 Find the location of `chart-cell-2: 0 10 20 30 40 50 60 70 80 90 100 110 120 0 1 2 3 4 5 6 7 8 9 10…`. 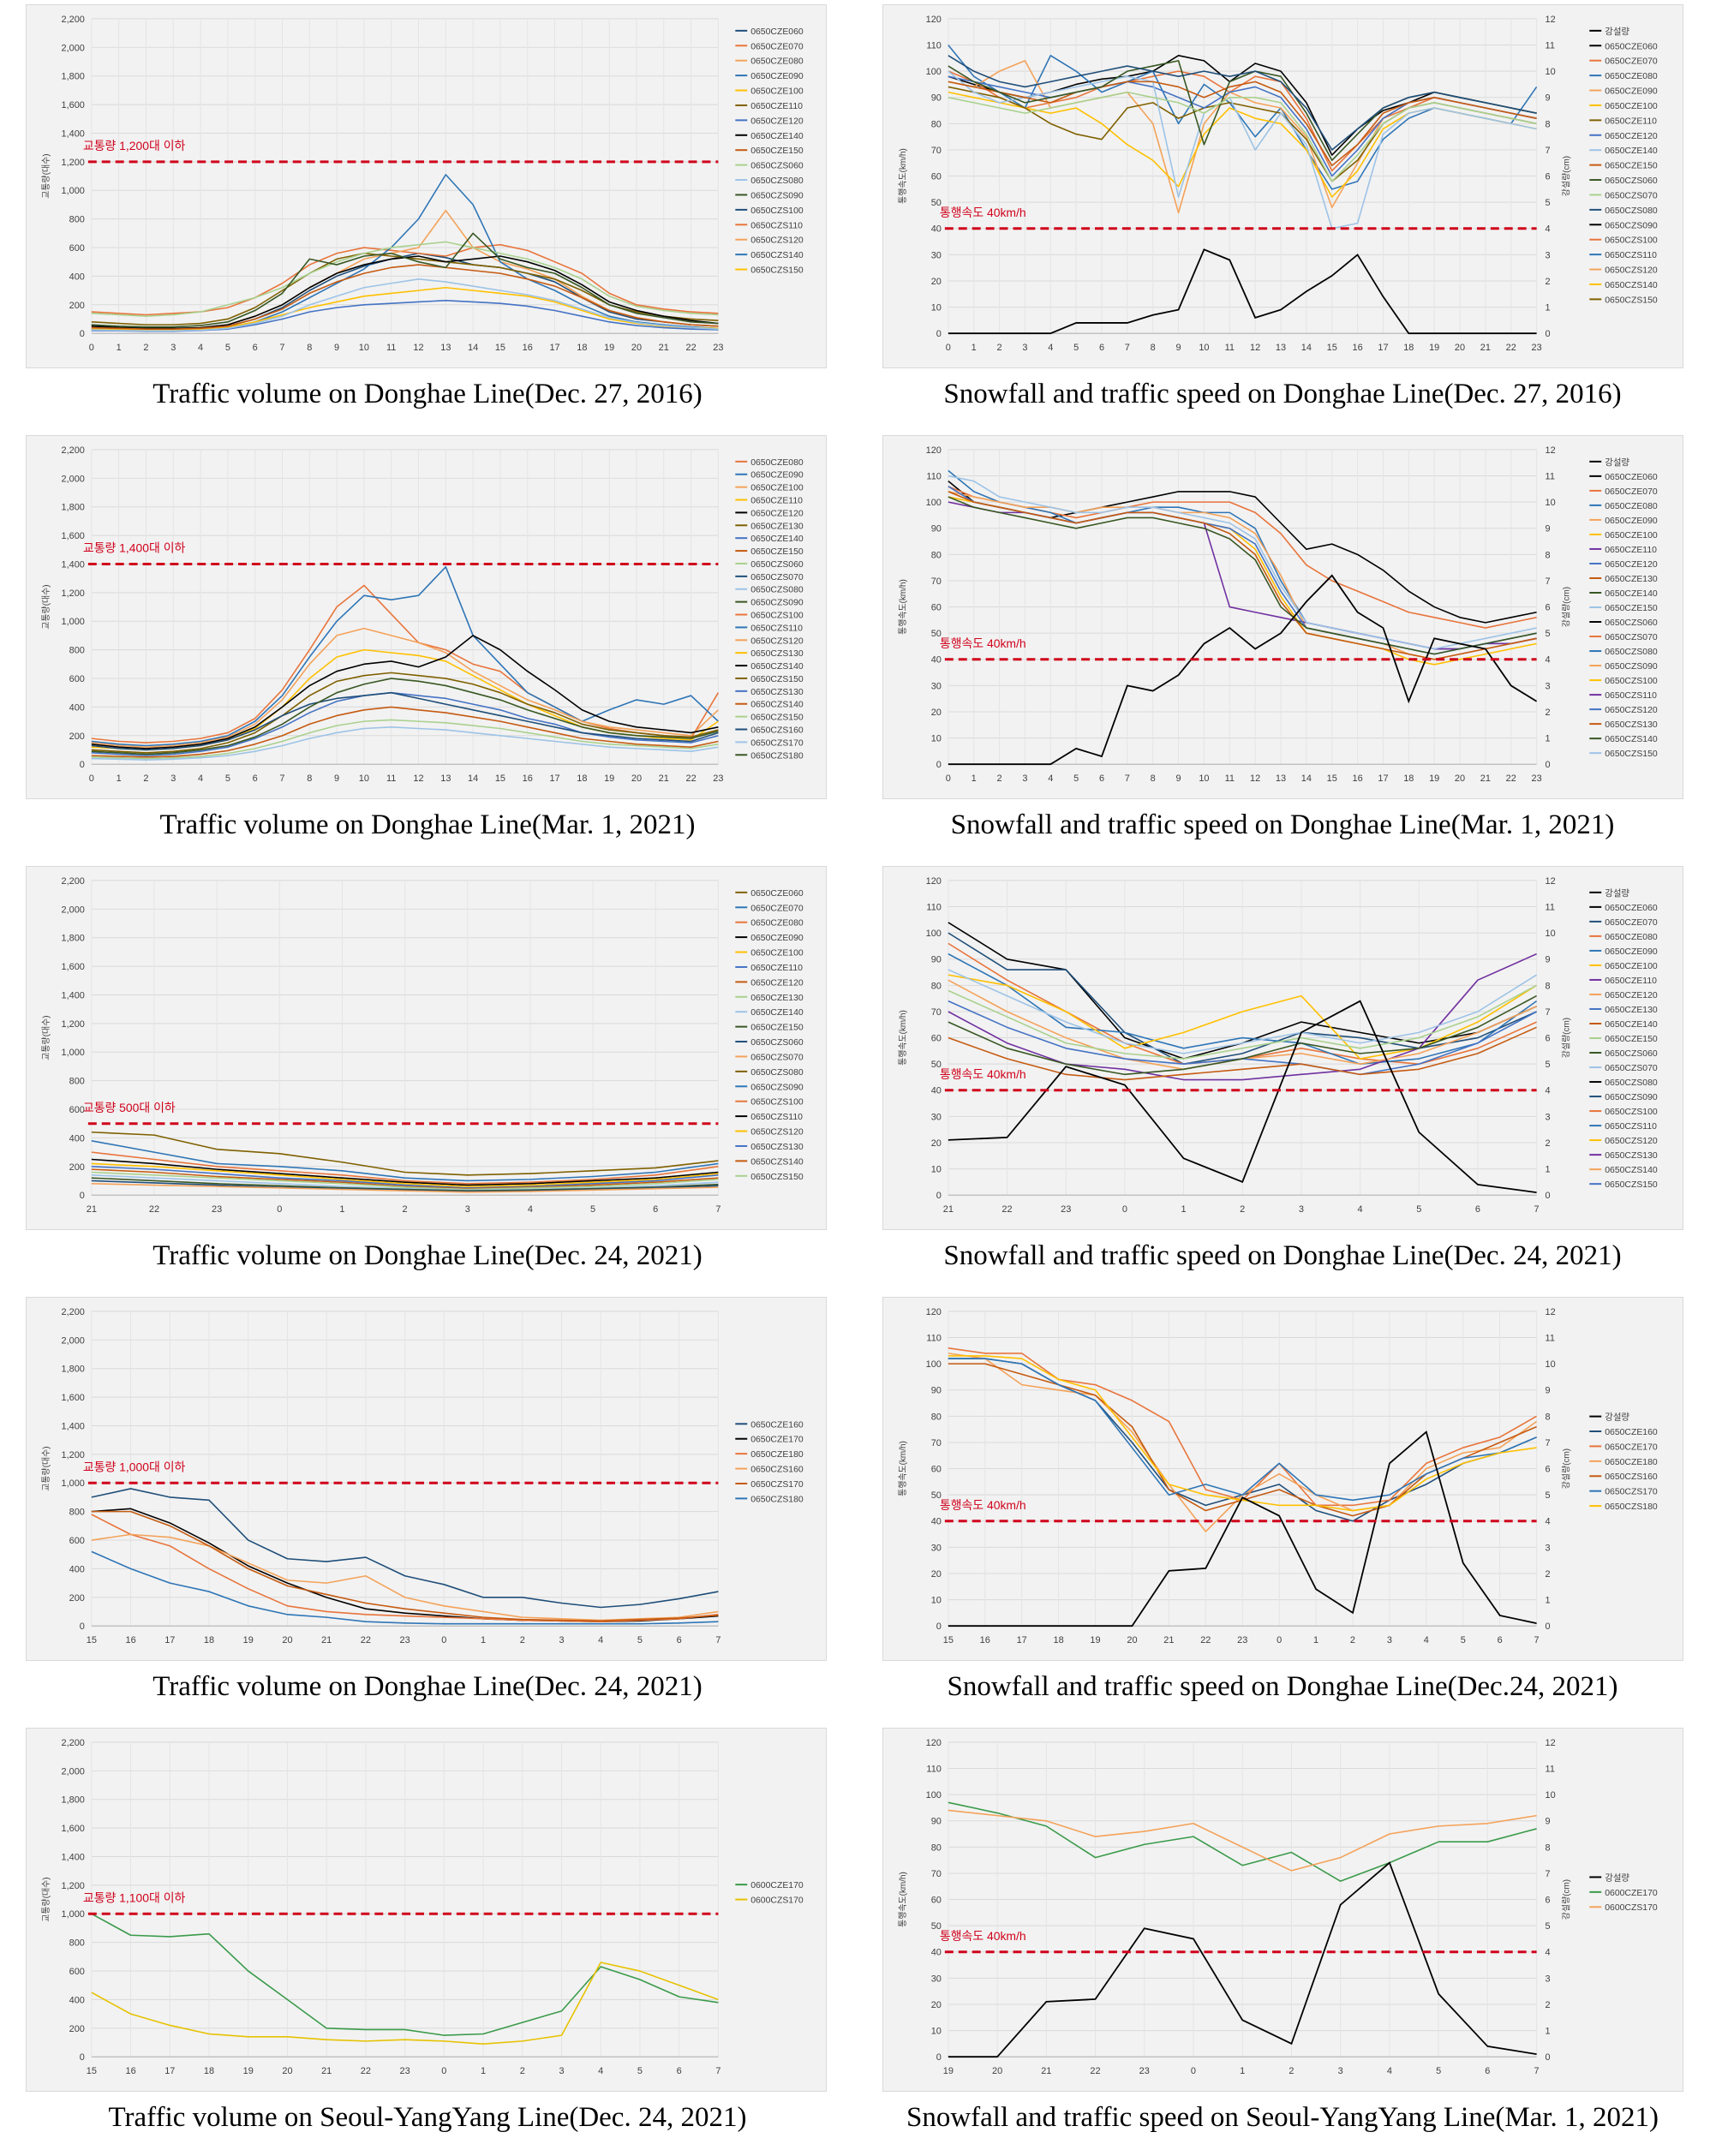

chart-cell-2: 0 10 20 30 40 50 60 70 80 90 100 110 120 0 1 2 3 4 5 6 7 8 9 10… is located at coordinates (1282, 215).